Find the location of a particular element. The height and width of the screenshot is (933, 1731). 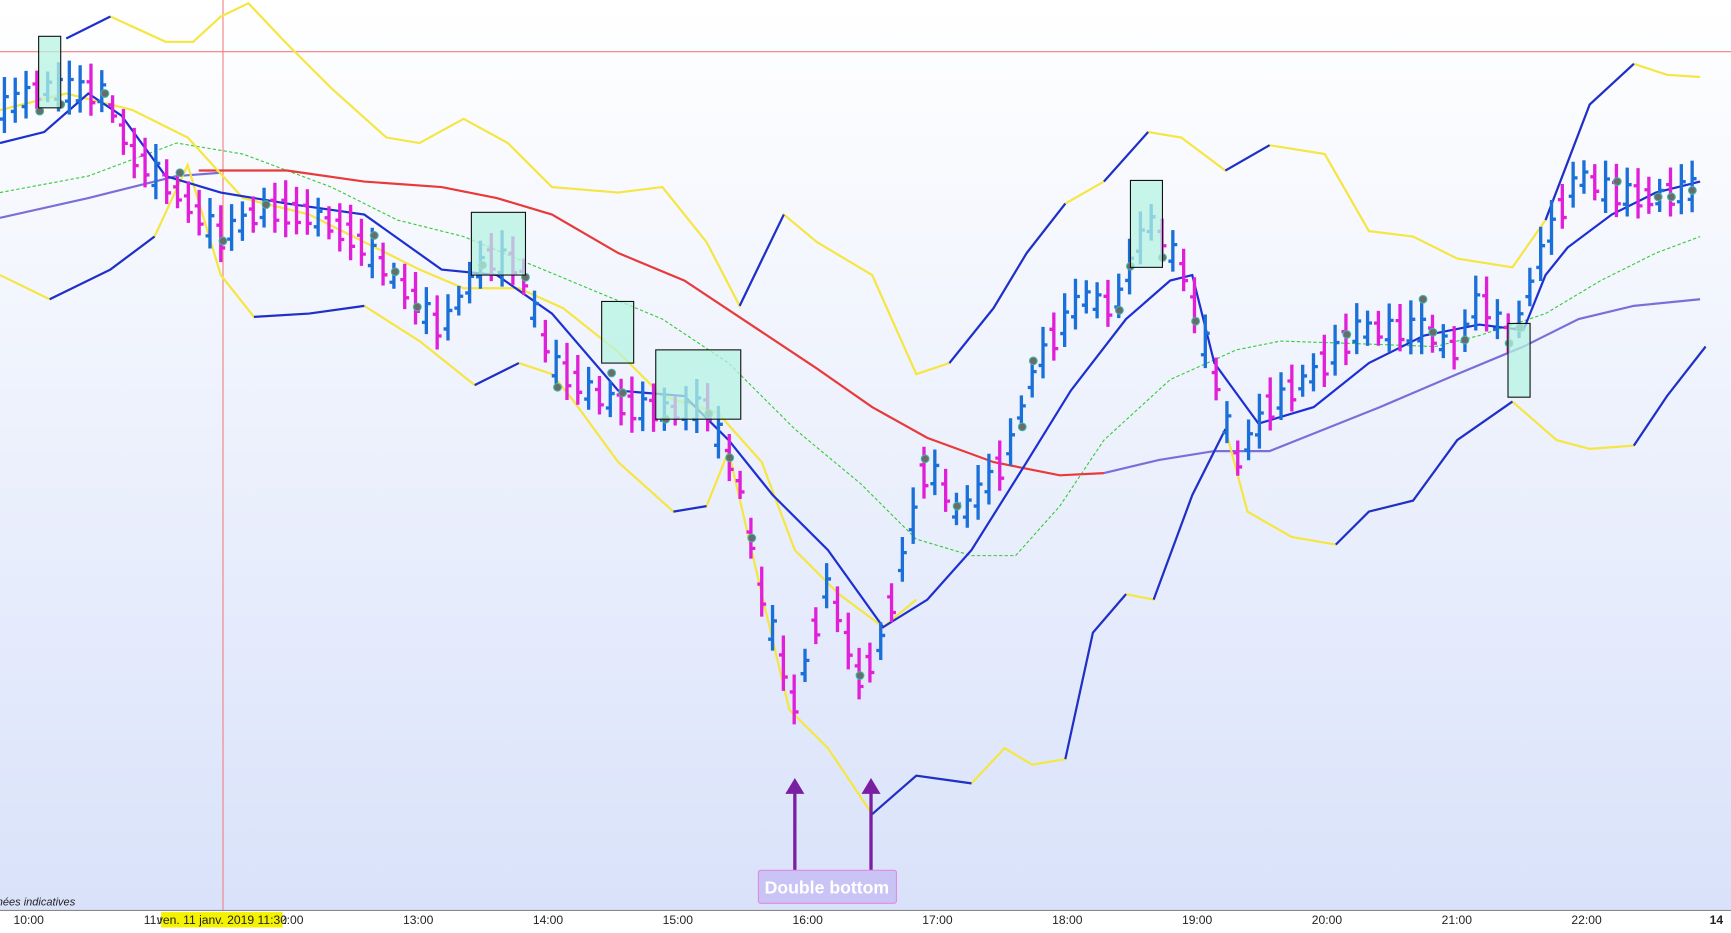

x-tick-label: 20:00 is located at coordinates (1327, 920).